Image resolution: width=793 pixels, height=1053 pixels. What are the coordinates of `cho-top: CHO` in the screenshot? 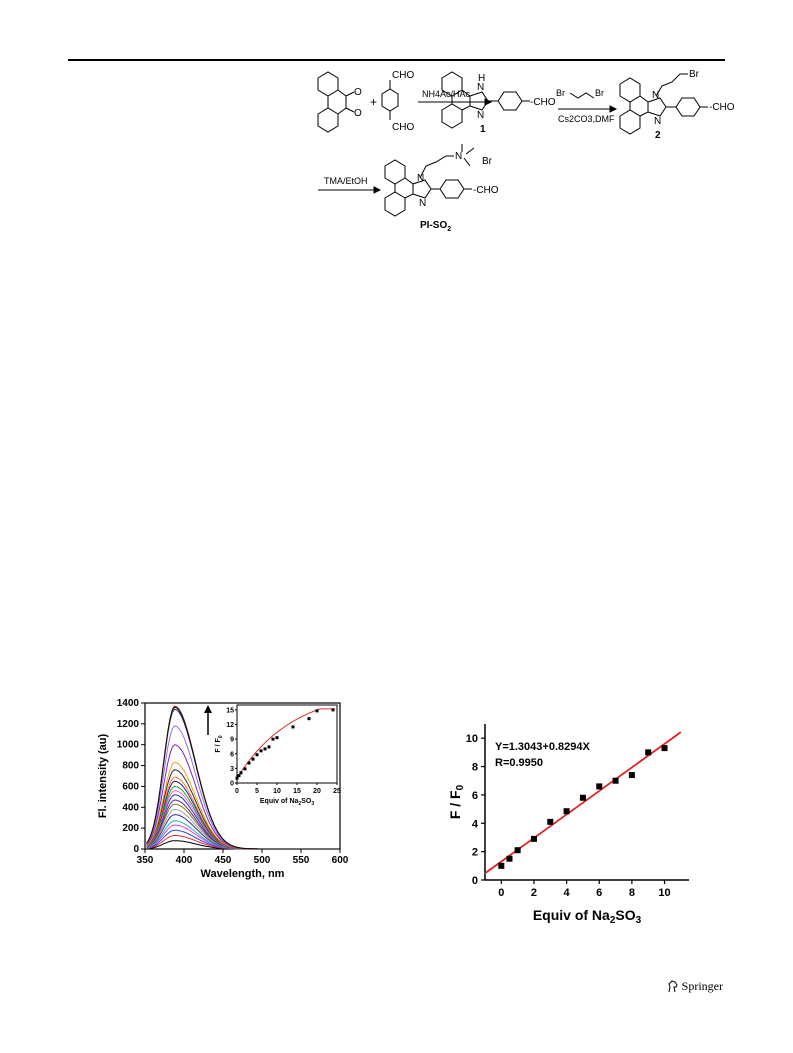 It's located at (403, 75).